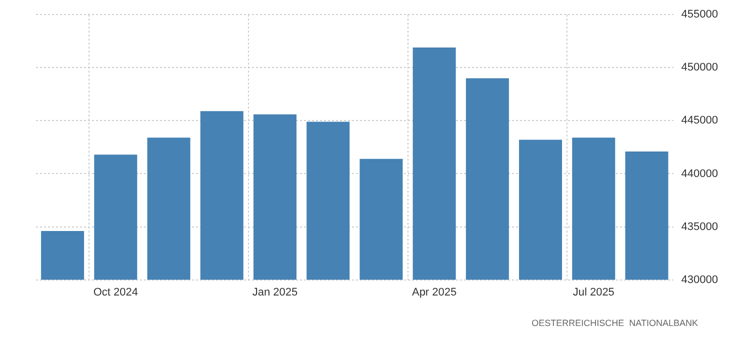  Describe the element at coordinates (275, 292) in the screenshot. I see `x-tick-label: Jan 2025` at that location.